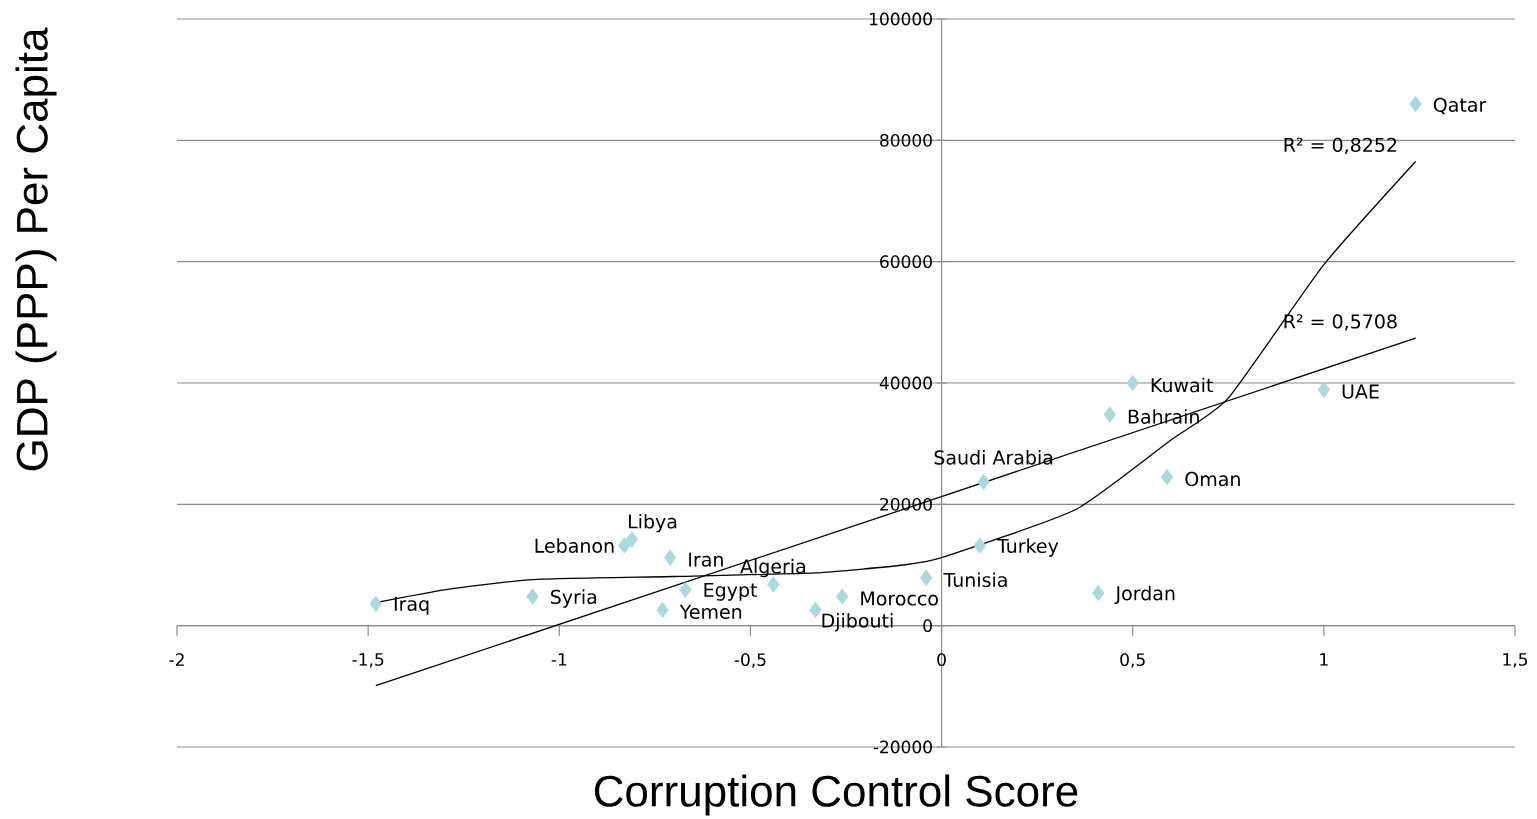 This screenshot has height=819, width=1537. I want to click on data-label: Libya, so click(652, 523).